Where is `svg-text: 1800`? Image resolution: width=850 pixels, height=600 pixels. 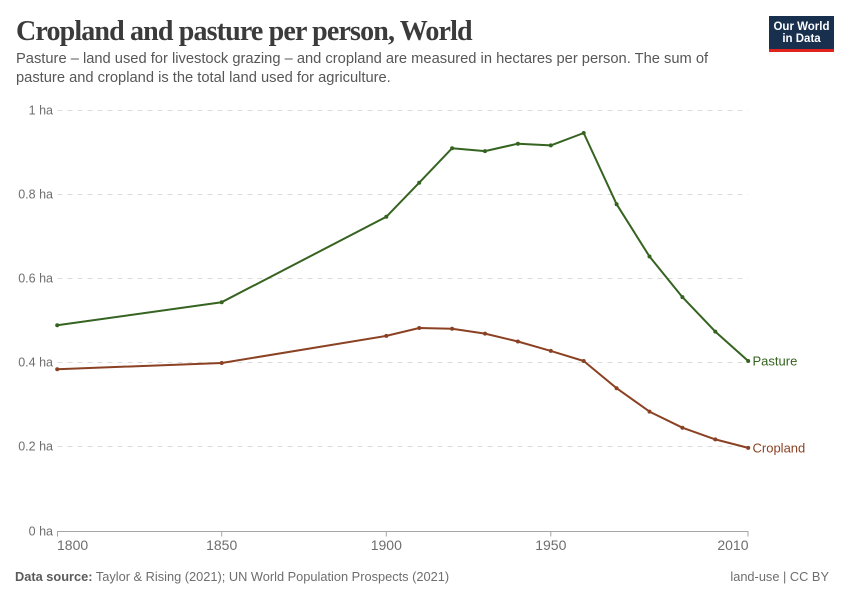
svg-text: 1800 is located at coordinates (72, 545).